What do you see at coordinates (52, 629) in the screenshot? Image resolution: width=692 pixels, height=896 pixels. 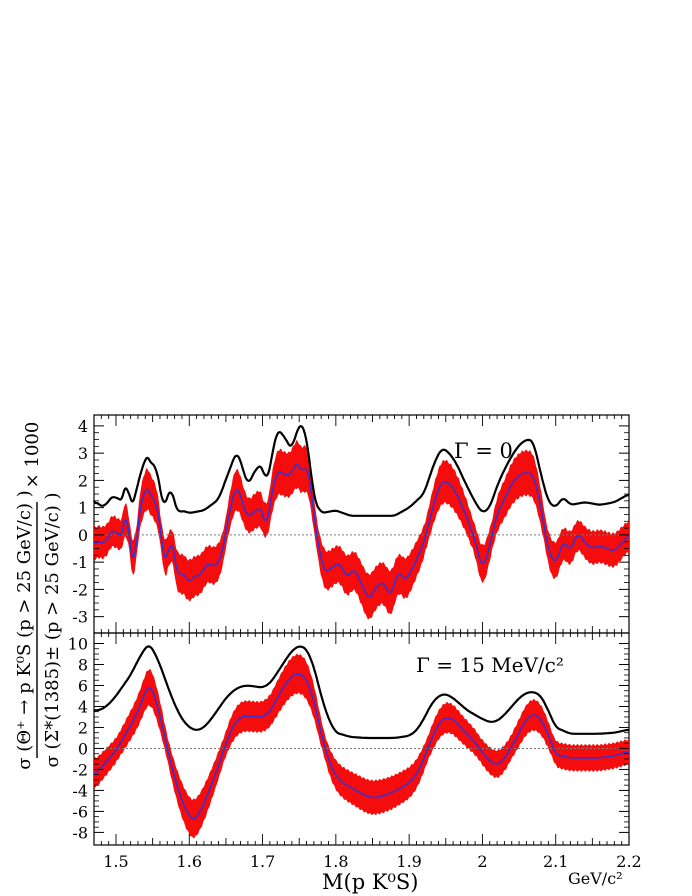 I see `y-axis-title-denominator: σ (Σ*(1385)± (p > 25 GeV/c) )` at bounding box center [52, 629].